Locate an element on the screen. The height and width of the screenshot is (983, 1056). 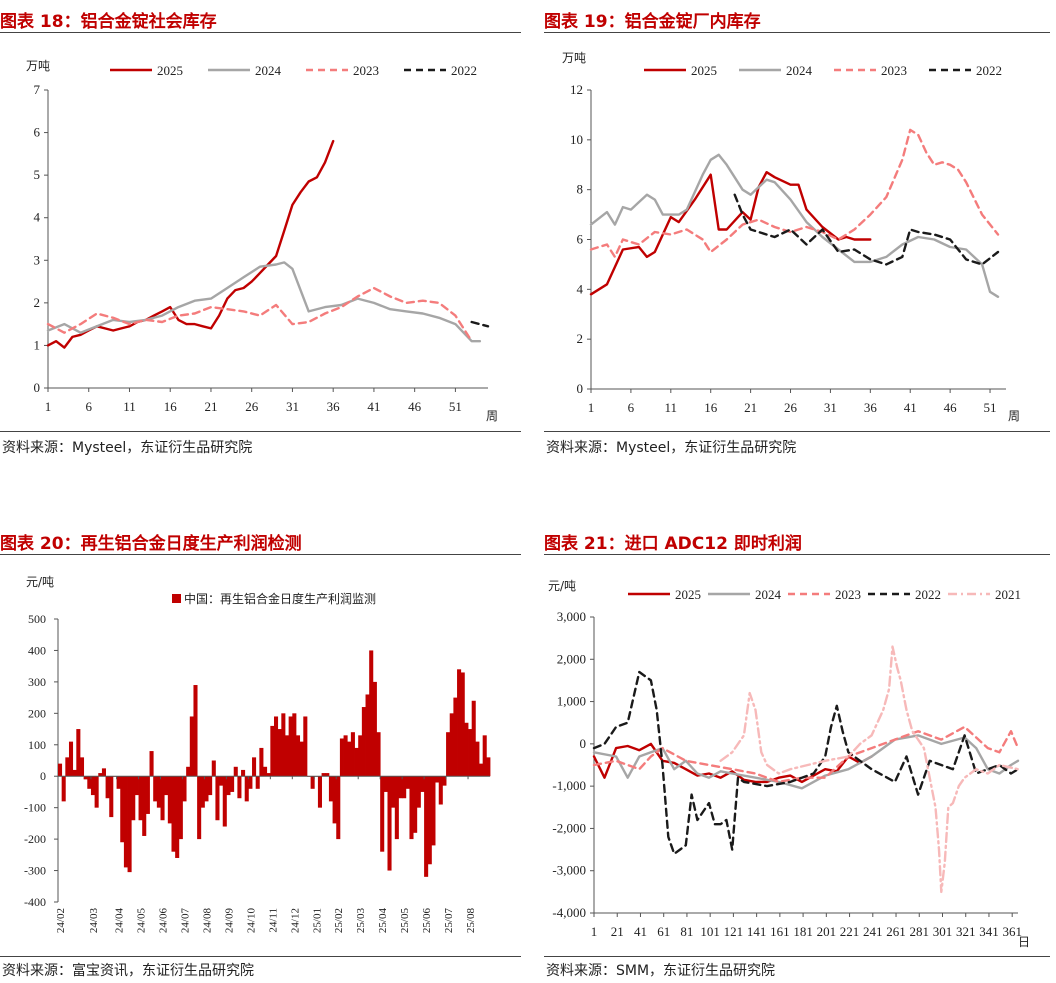
chart-21-bottom-rule is located at coordinates (797, 956).